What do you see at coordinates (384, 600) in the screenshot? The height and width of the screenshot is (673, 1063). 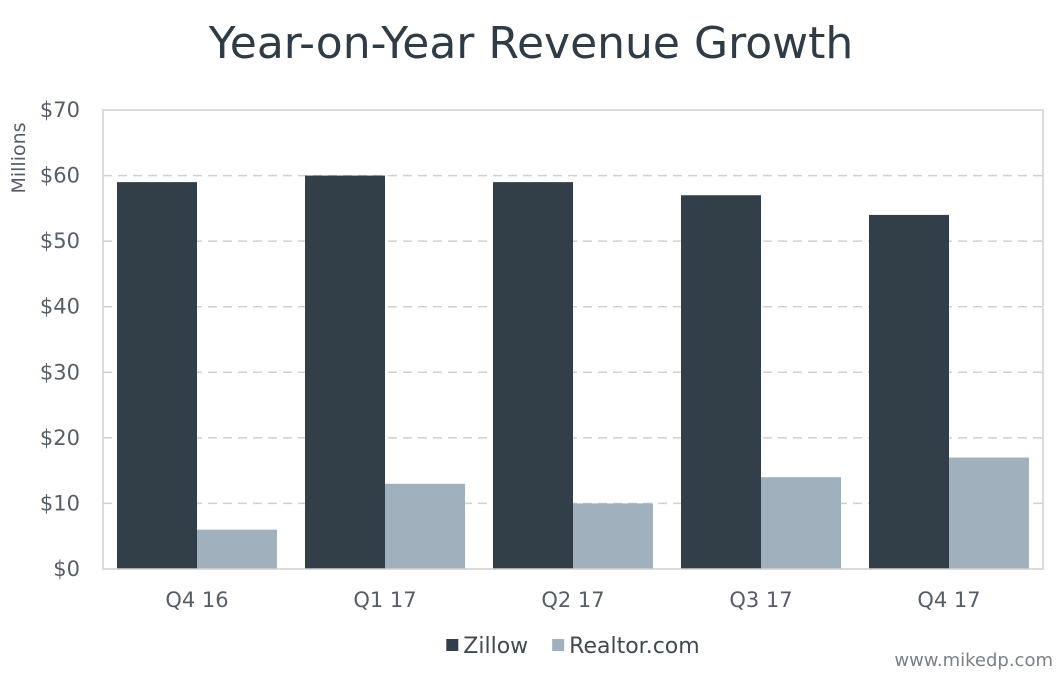 I see `x-tick-label: Q1 17` at bounding box center [384, 600].